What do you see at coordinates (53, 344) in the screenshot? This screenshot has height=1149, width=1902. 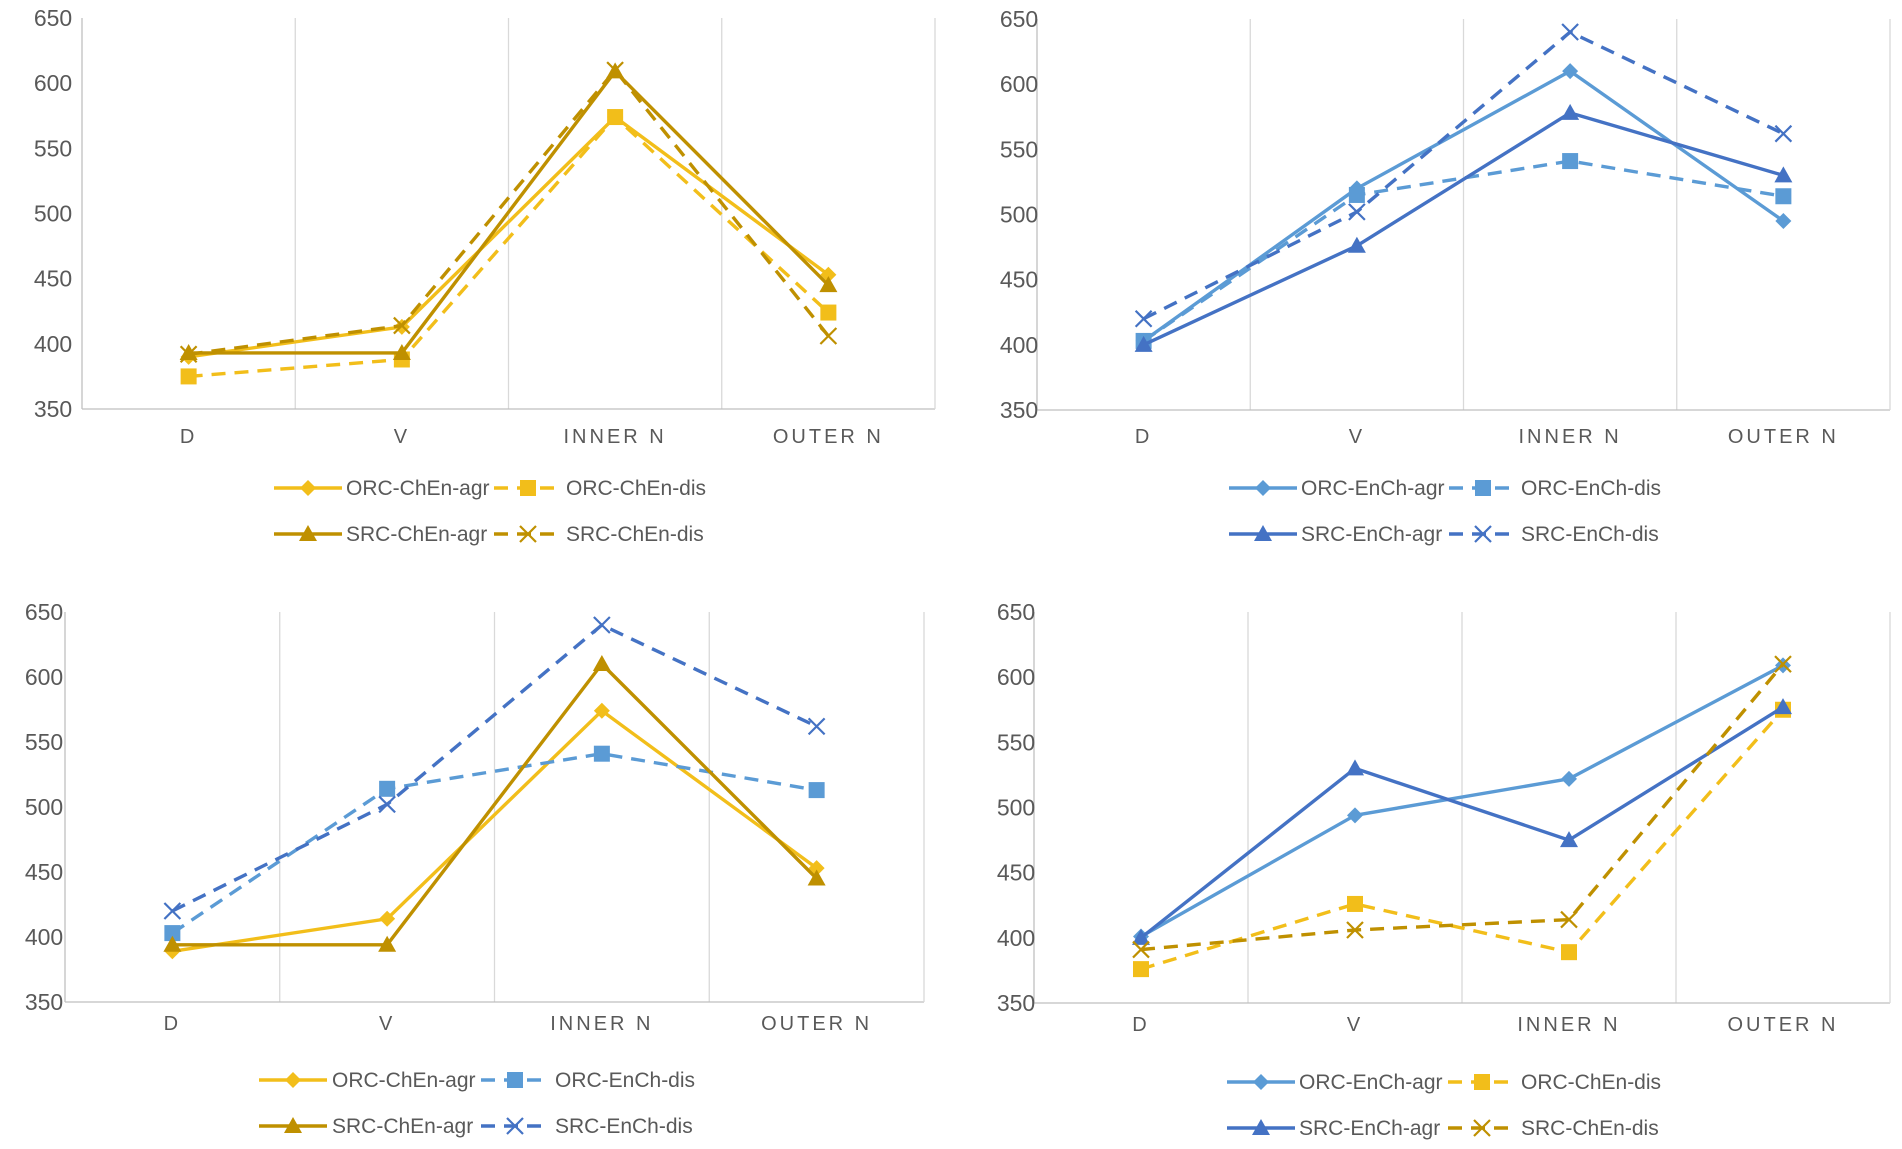 I see `y-tick-label: 400` at bounding box center [53, 344].